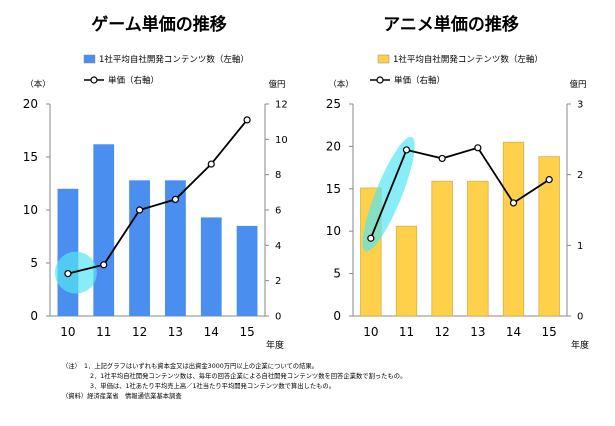 This screenshot has width=615, height=426. Describe the element at coordinates (278, 211) in the screenshot. I see `chart1-right-tick-label: 6` at that location.